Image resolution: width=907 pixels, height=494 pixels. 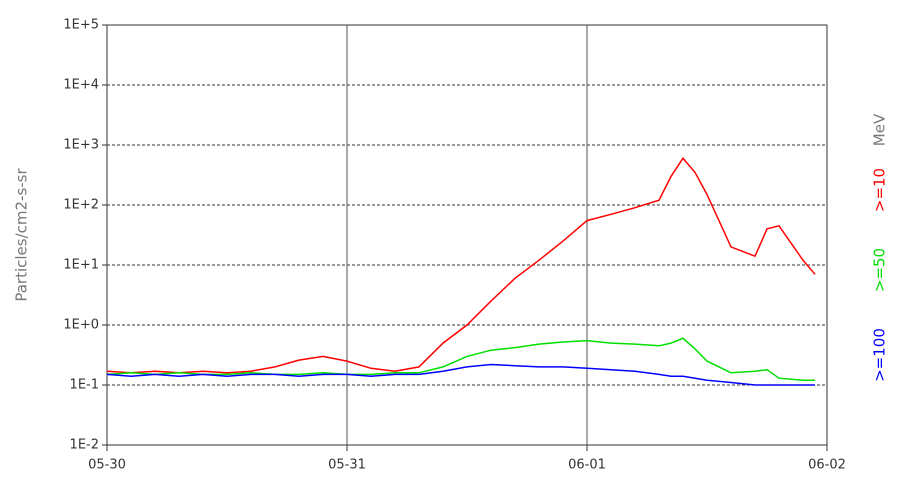 I want to click on y-tick-label: 1E-2, so click(x=84, y=445).